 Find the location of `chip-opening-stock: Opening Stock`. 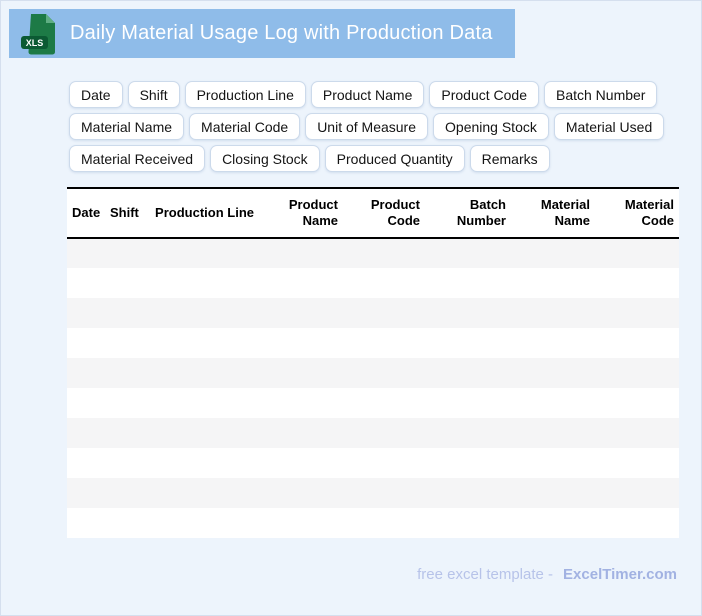

chip-opening-stock: Opening Stock is located at coordinates (491, 126).